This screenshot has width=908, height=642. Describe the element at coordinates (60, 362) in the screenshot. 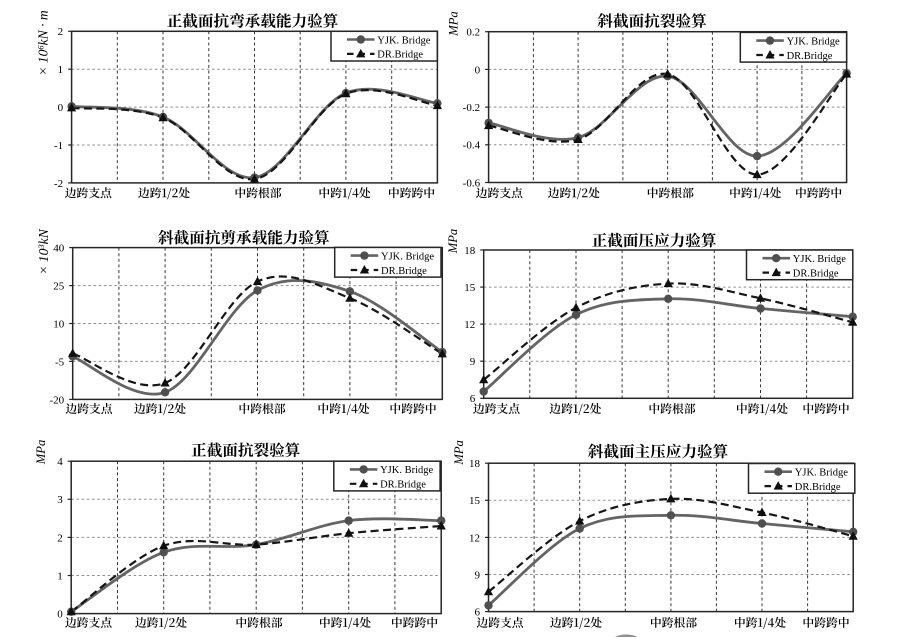

I see `svg-text: -5` at that location.